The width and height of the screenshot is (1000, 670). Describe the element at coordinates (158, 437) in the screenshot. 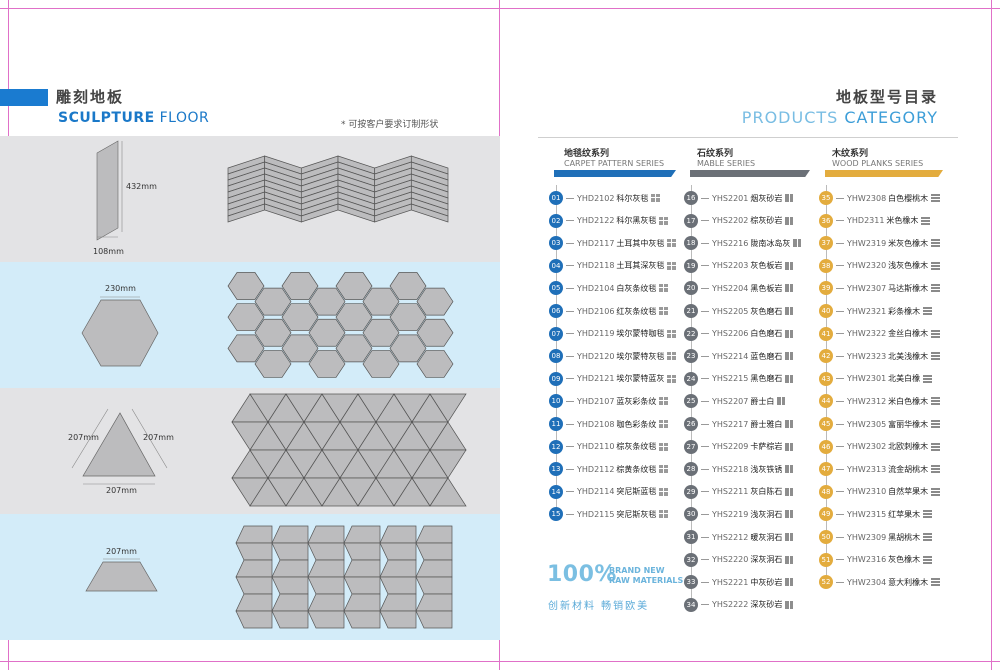

I see `dim-triangle-right: 207mm` at that location.